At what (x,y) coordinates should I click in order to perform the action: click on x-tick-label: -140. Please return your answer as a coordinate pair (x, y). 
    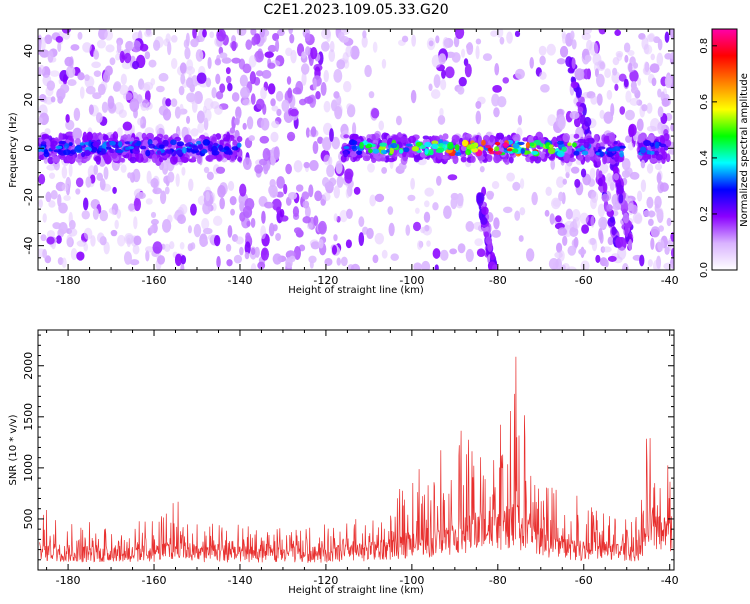
    Looking at the image, I should click on (239, 280).